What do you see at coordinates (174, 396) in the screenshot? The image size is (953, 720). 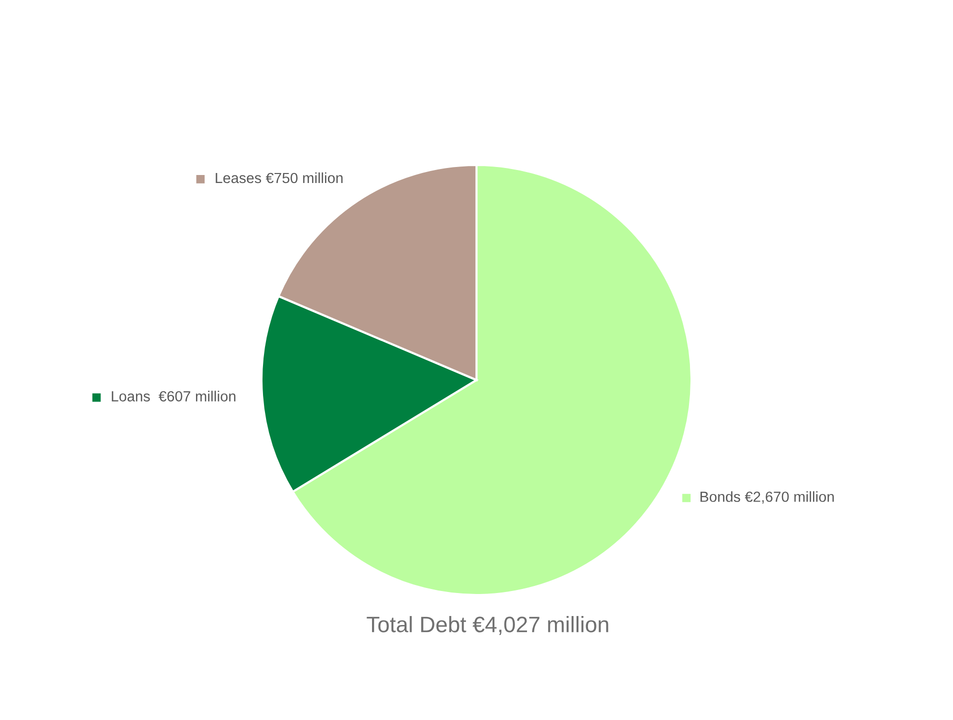 I see `legend-label: Loans €607 million` at bounding box center [174, 396].